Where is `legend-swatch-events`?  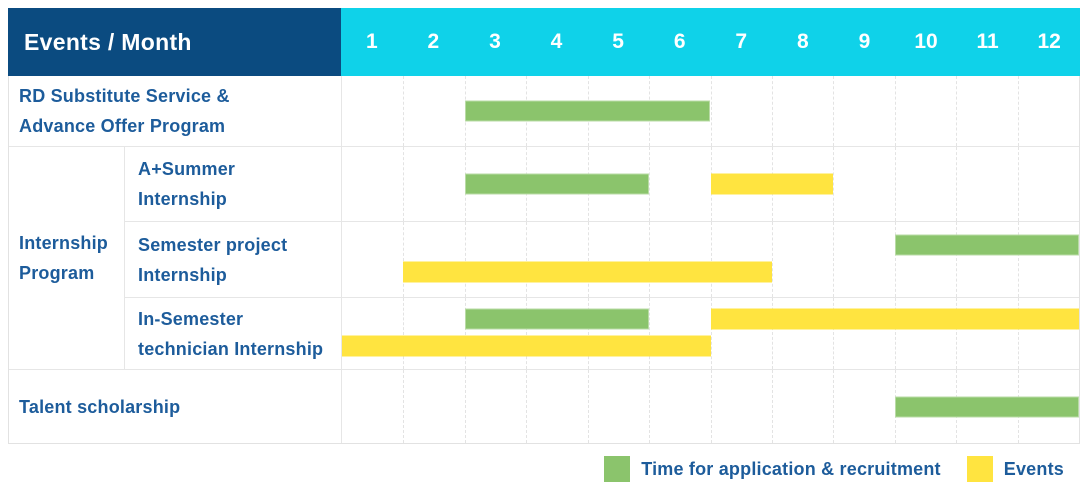 legend-swatch-events is located at coordinates (979, 469).